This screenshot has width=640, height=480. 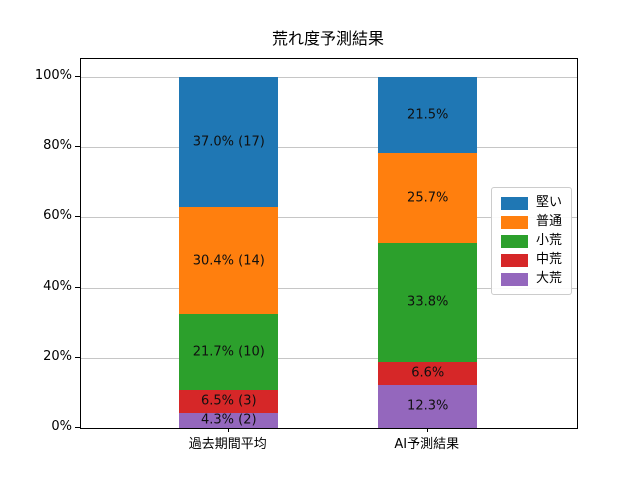 I want to click on legend-item: 堅い, so click(x=531, y=203).